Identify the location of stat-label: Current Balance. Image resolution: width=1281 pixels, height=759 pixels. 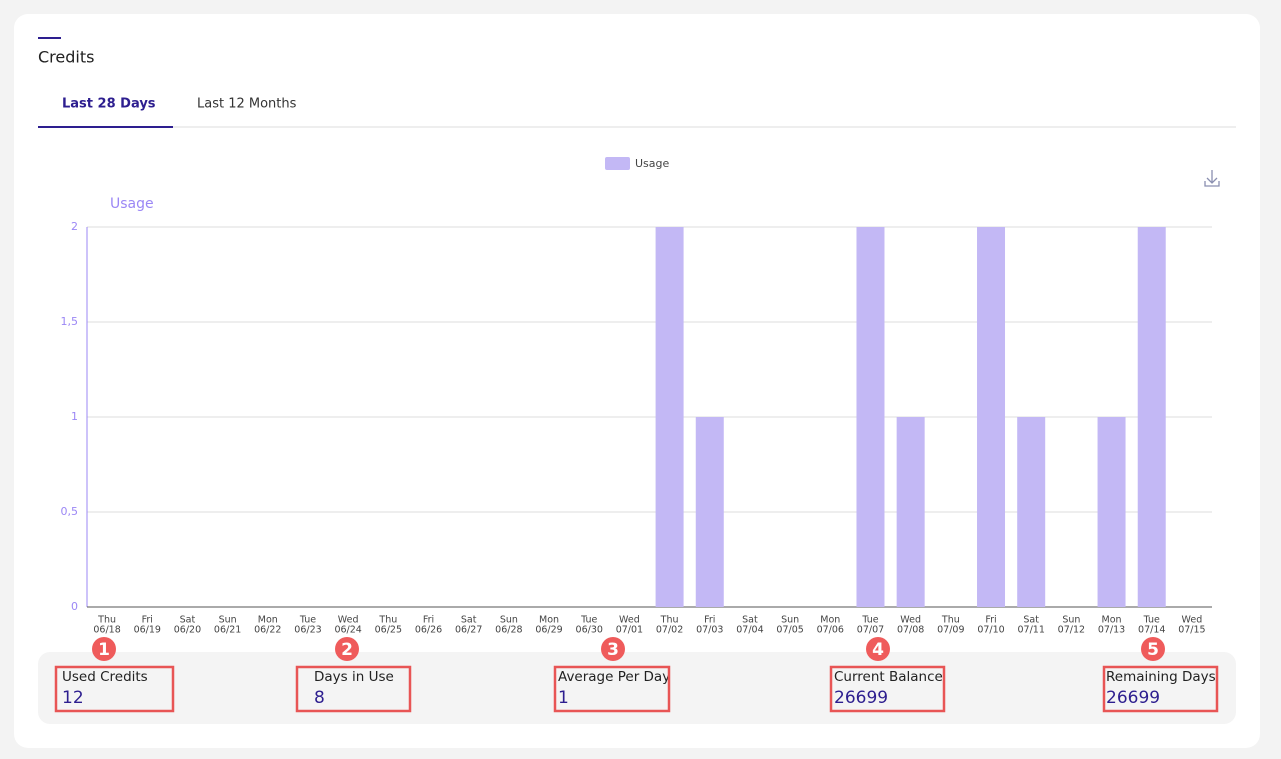
(888, 677).